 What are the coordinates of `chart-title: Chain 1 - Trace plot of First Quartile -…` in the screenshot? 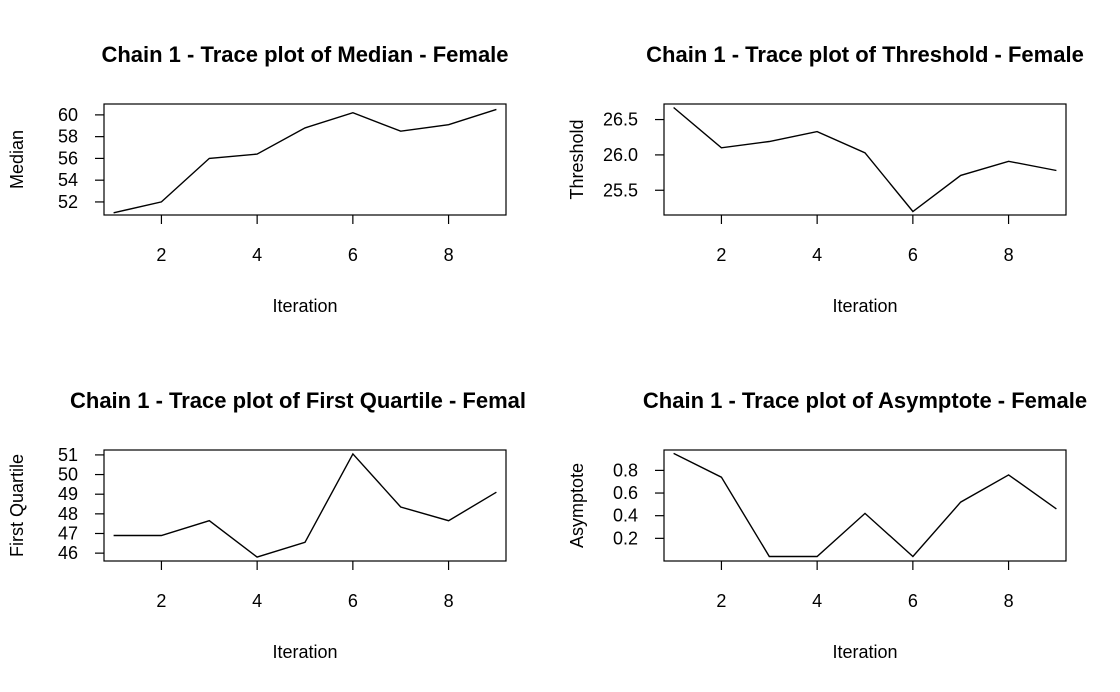 It's located at (298, 400).